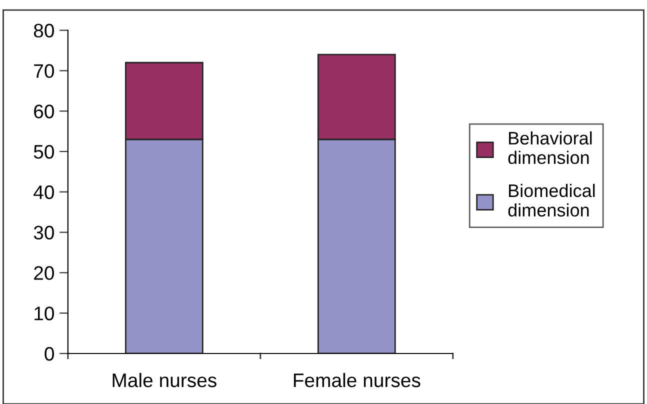 Image resolution: width=647 pixels, height=404 pixels. What do you see at coordinates (44, 233) in the screenshot?
I see `y-tick-label: 30` at bounding box center [44, 233].